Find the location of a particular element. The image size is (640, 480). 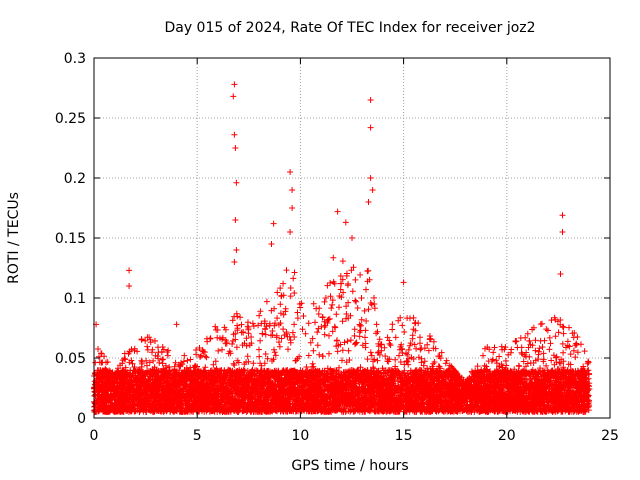

y-tick-label: 0 is located at coordinates (81, 419).